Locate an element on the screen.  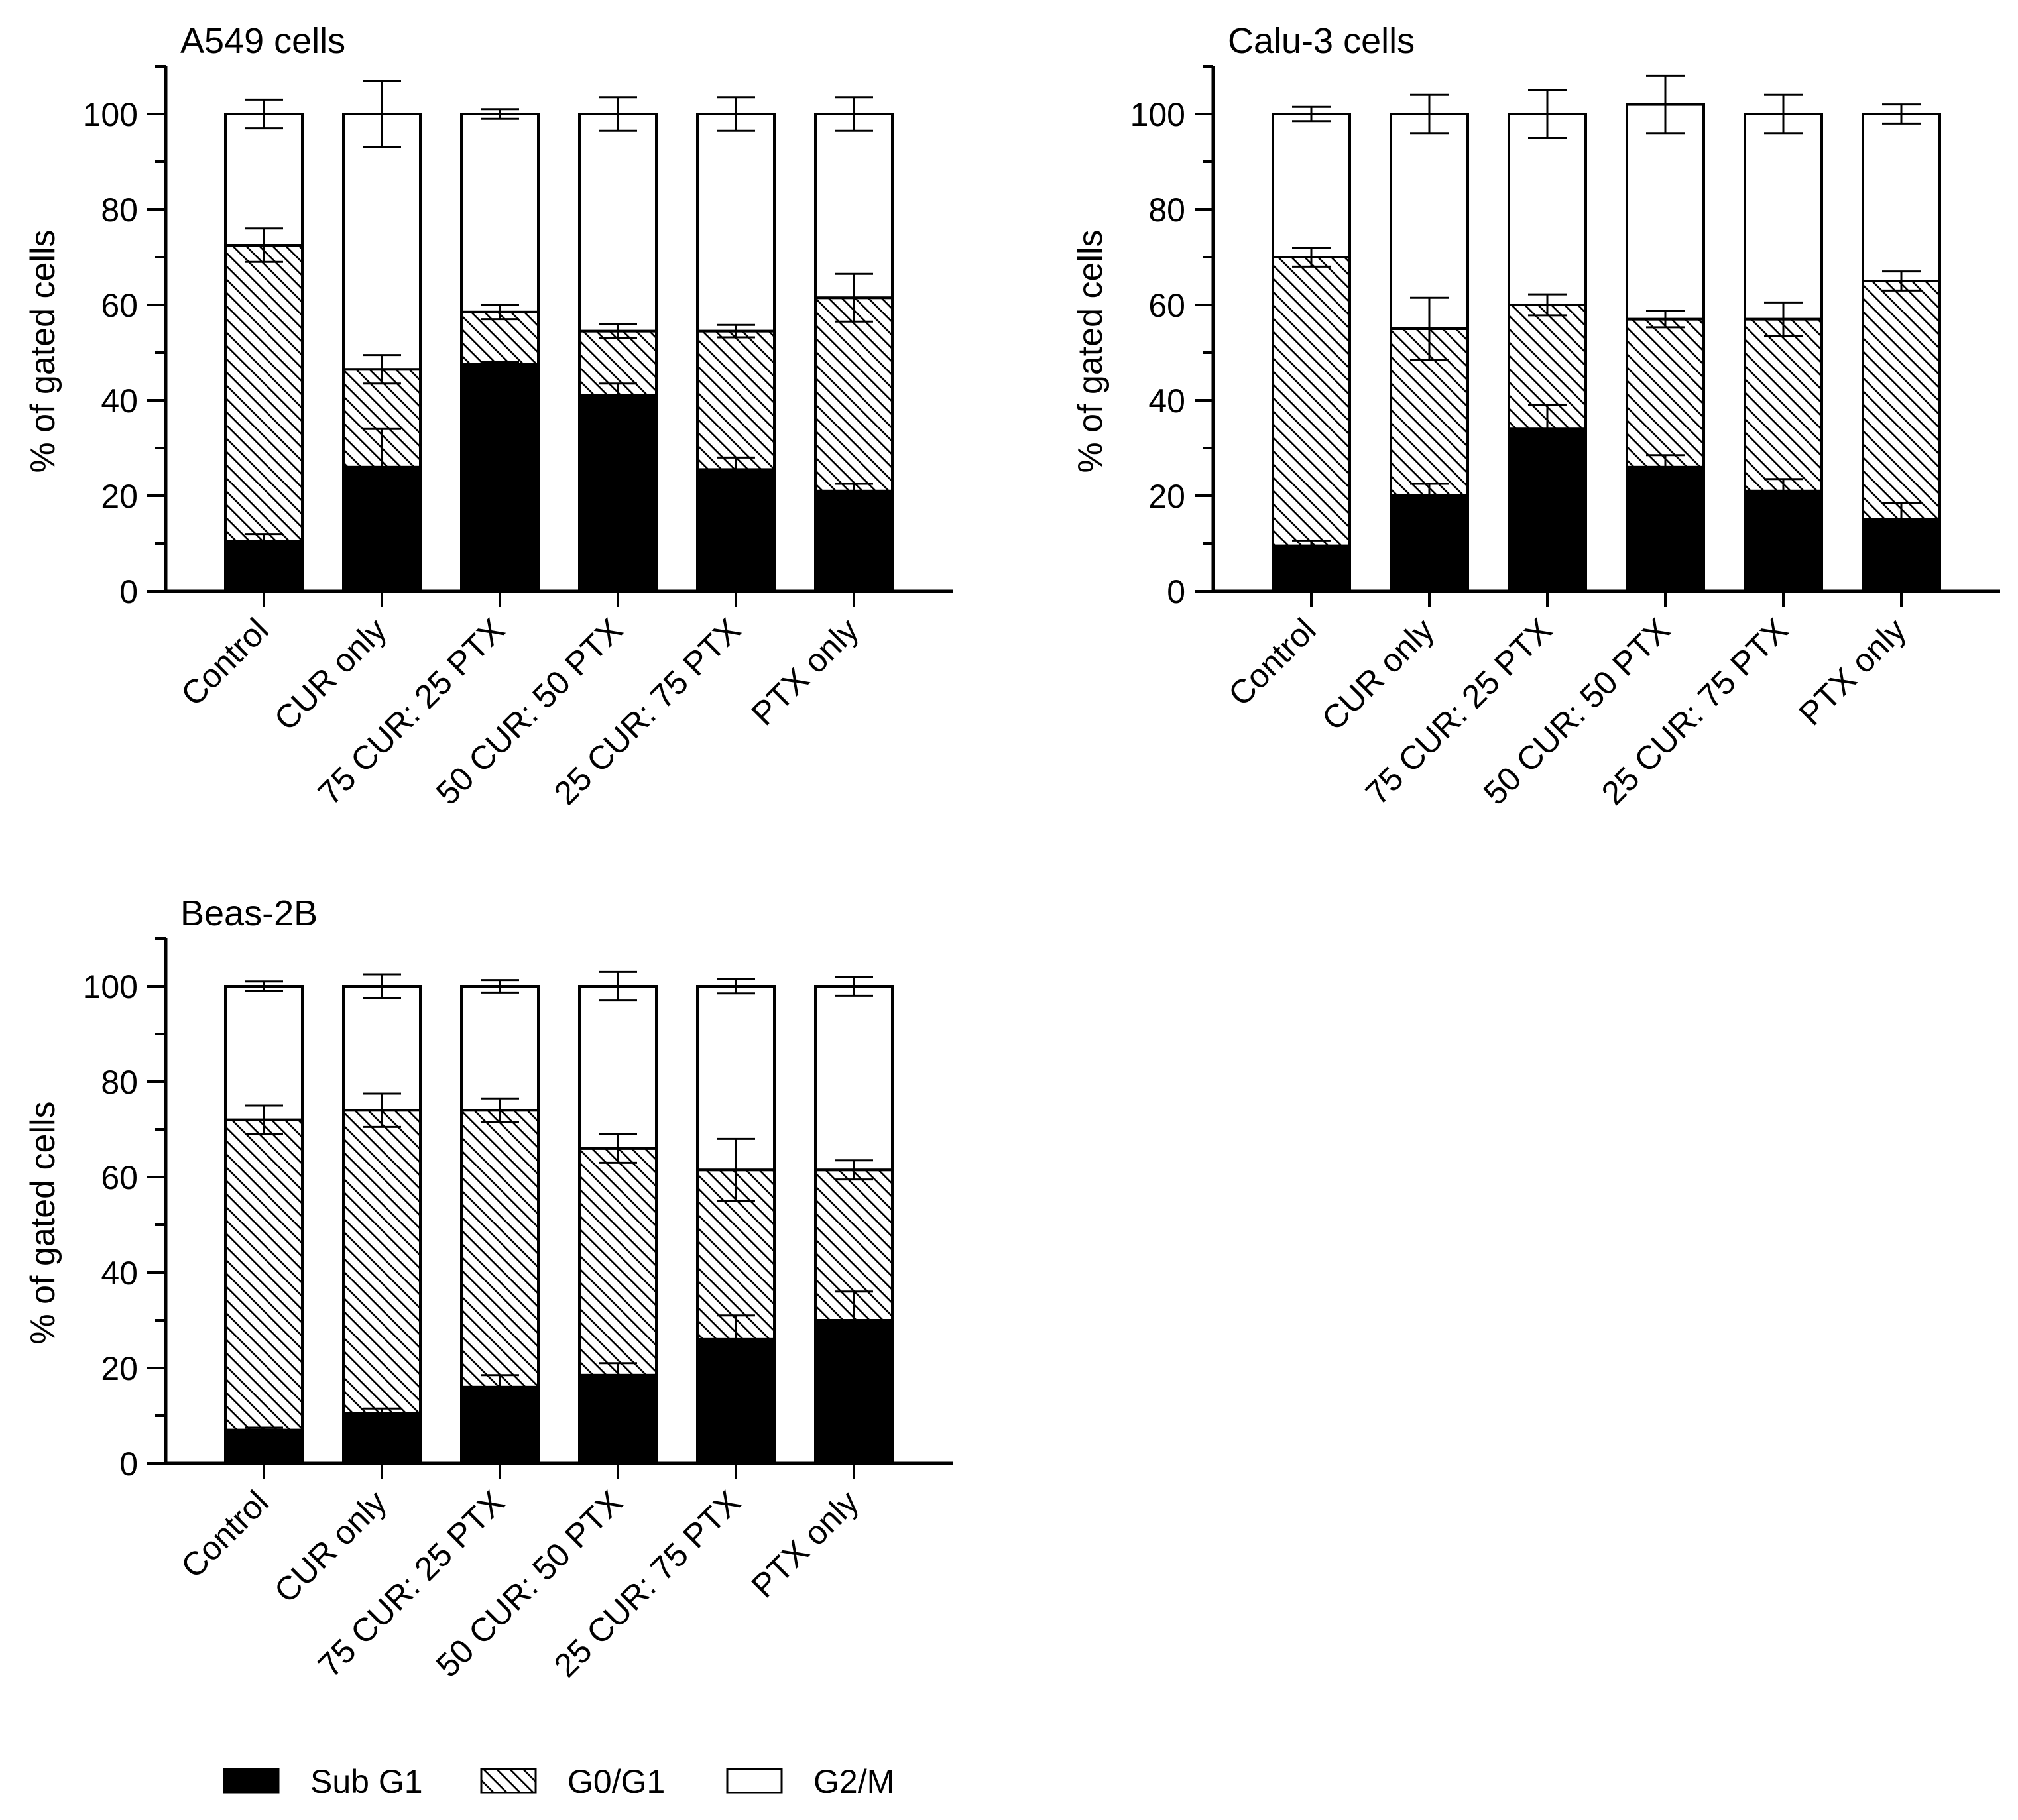
legend-label-g0-g1: G0/G1 is located at coordinates (616, 1781).